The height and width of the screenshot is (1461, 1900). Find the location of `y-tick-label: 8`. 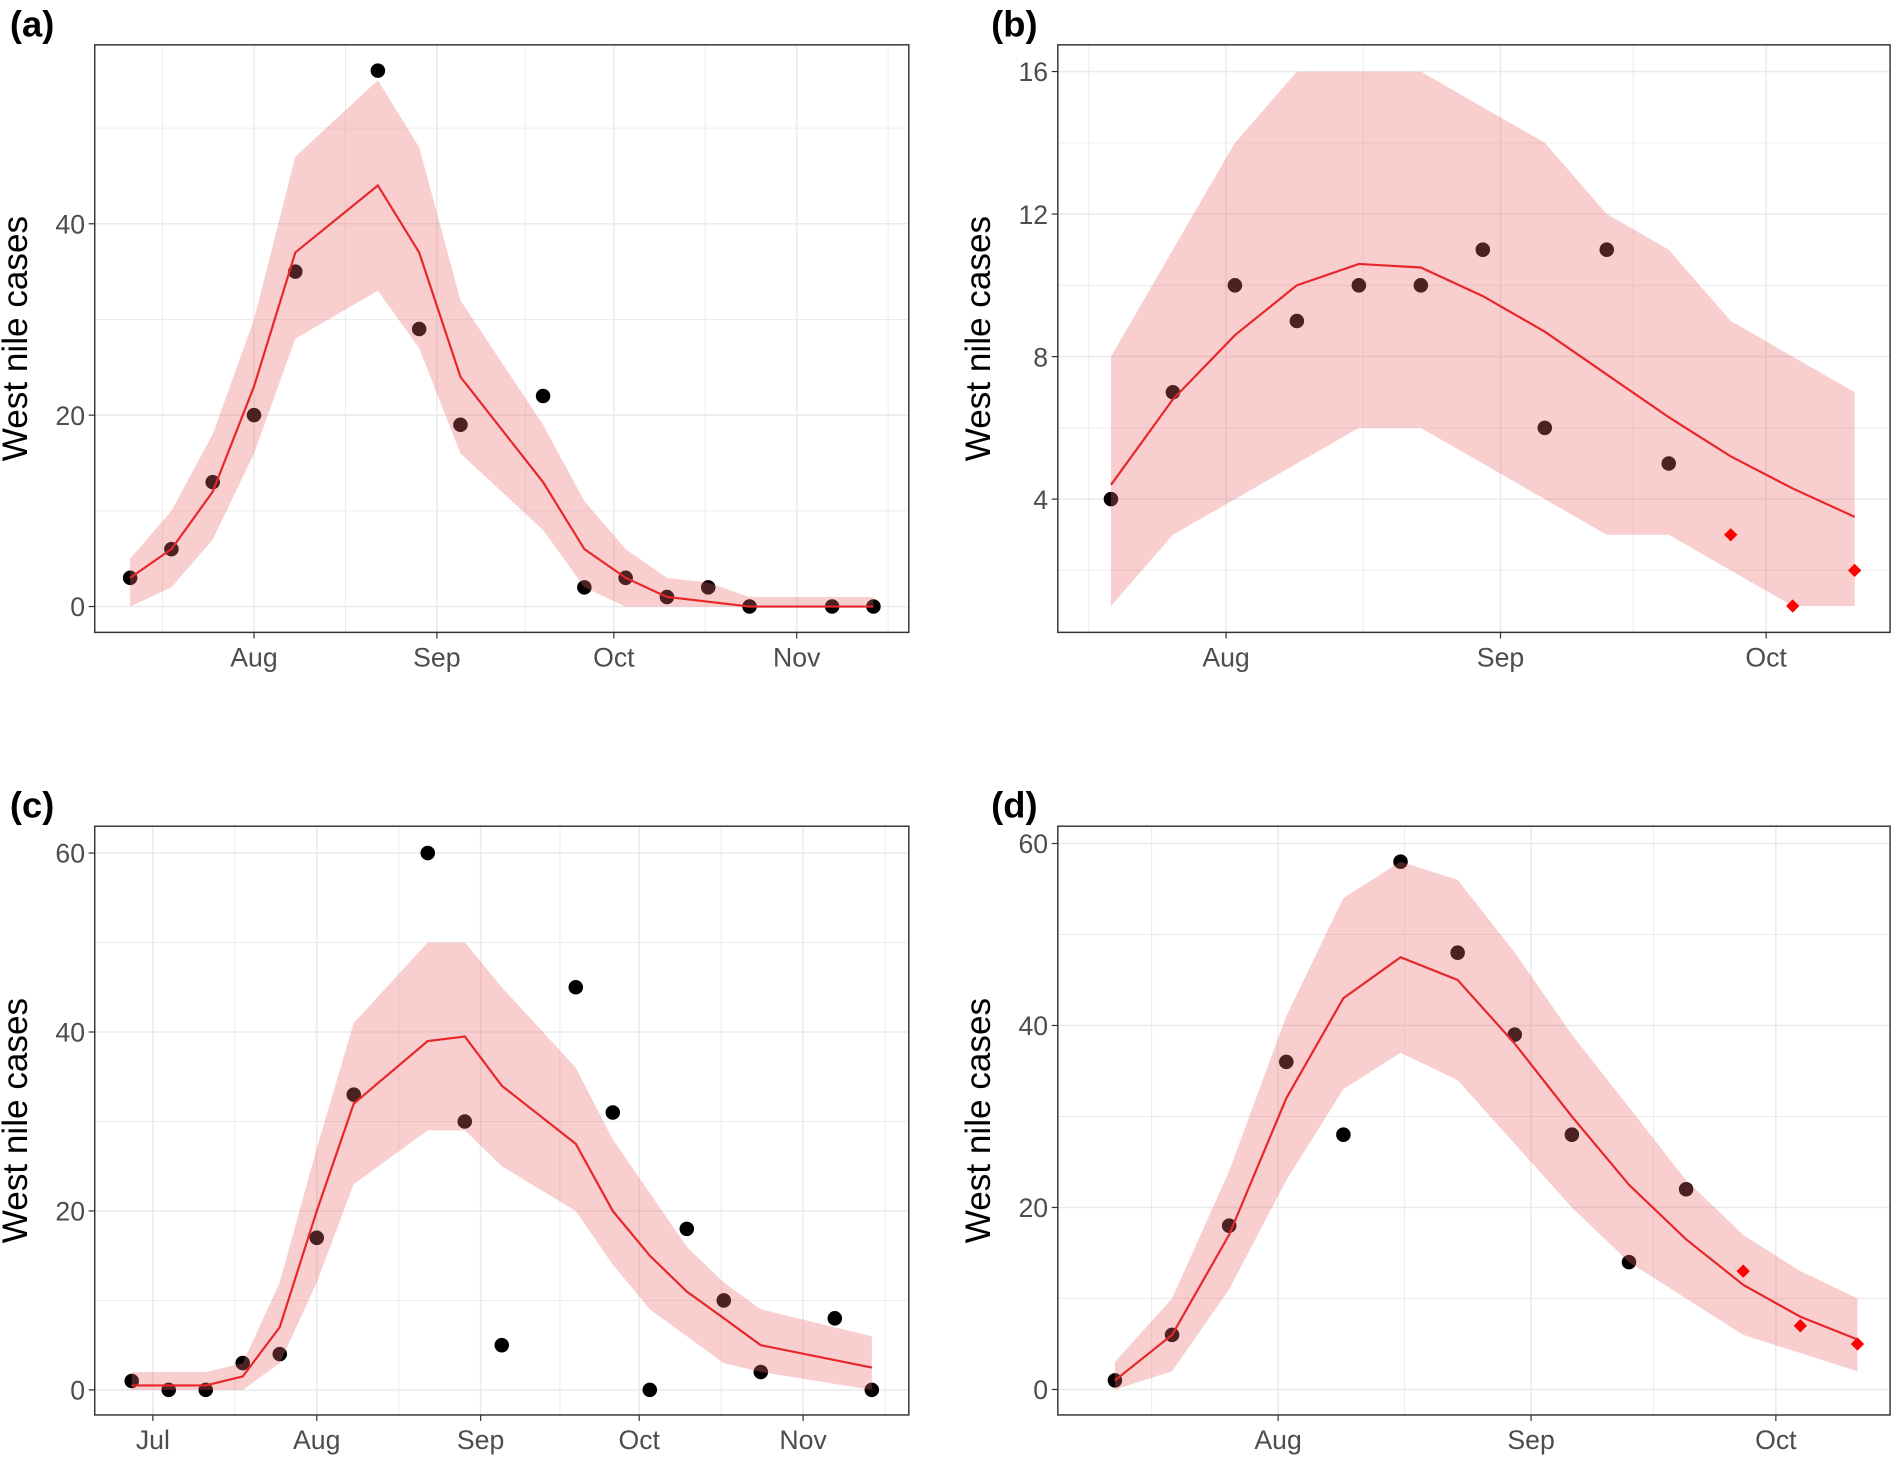

y-tick-label: 8 is located at coordinates (1040, 357).